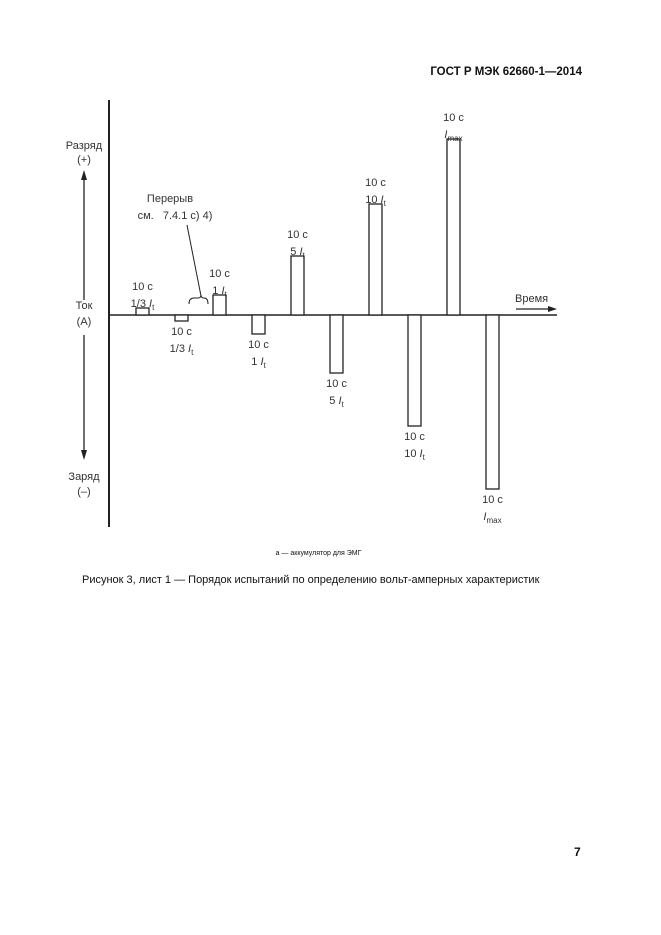 The image size is (661, 935). Describe the element at coordinates (84, 477) in the screenshot. I see `charge-label: Заряд` at that location.